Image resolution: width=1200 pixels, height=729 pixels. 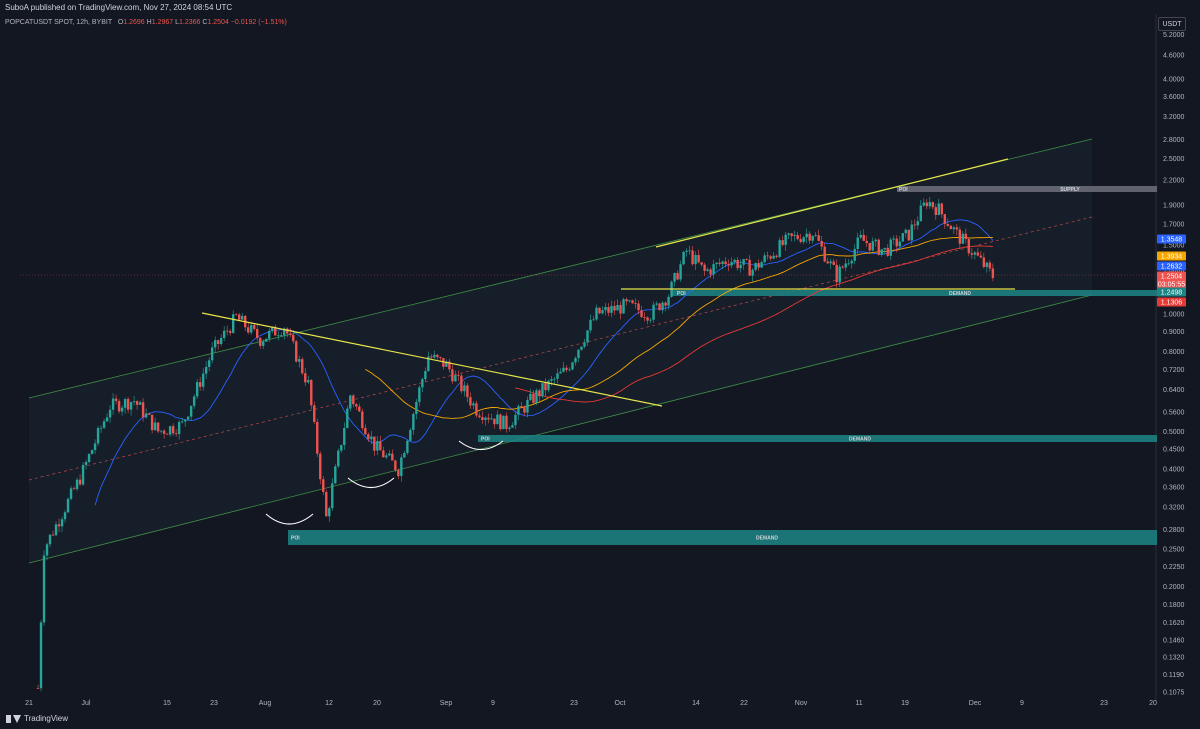 What do you see at coordinates (214, 703) in the screenshot?
I see `x-tick-label-3: 23` at bounding box center [214, 703].